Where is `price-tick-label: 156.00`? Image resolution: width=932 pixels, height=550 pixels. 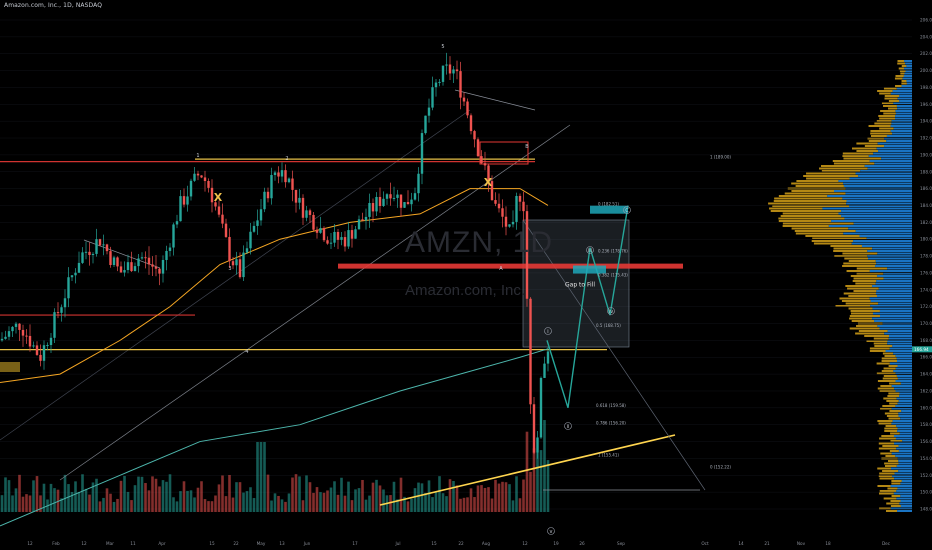 price-tick-label: 156.00 is located at coordinates (926, 441).